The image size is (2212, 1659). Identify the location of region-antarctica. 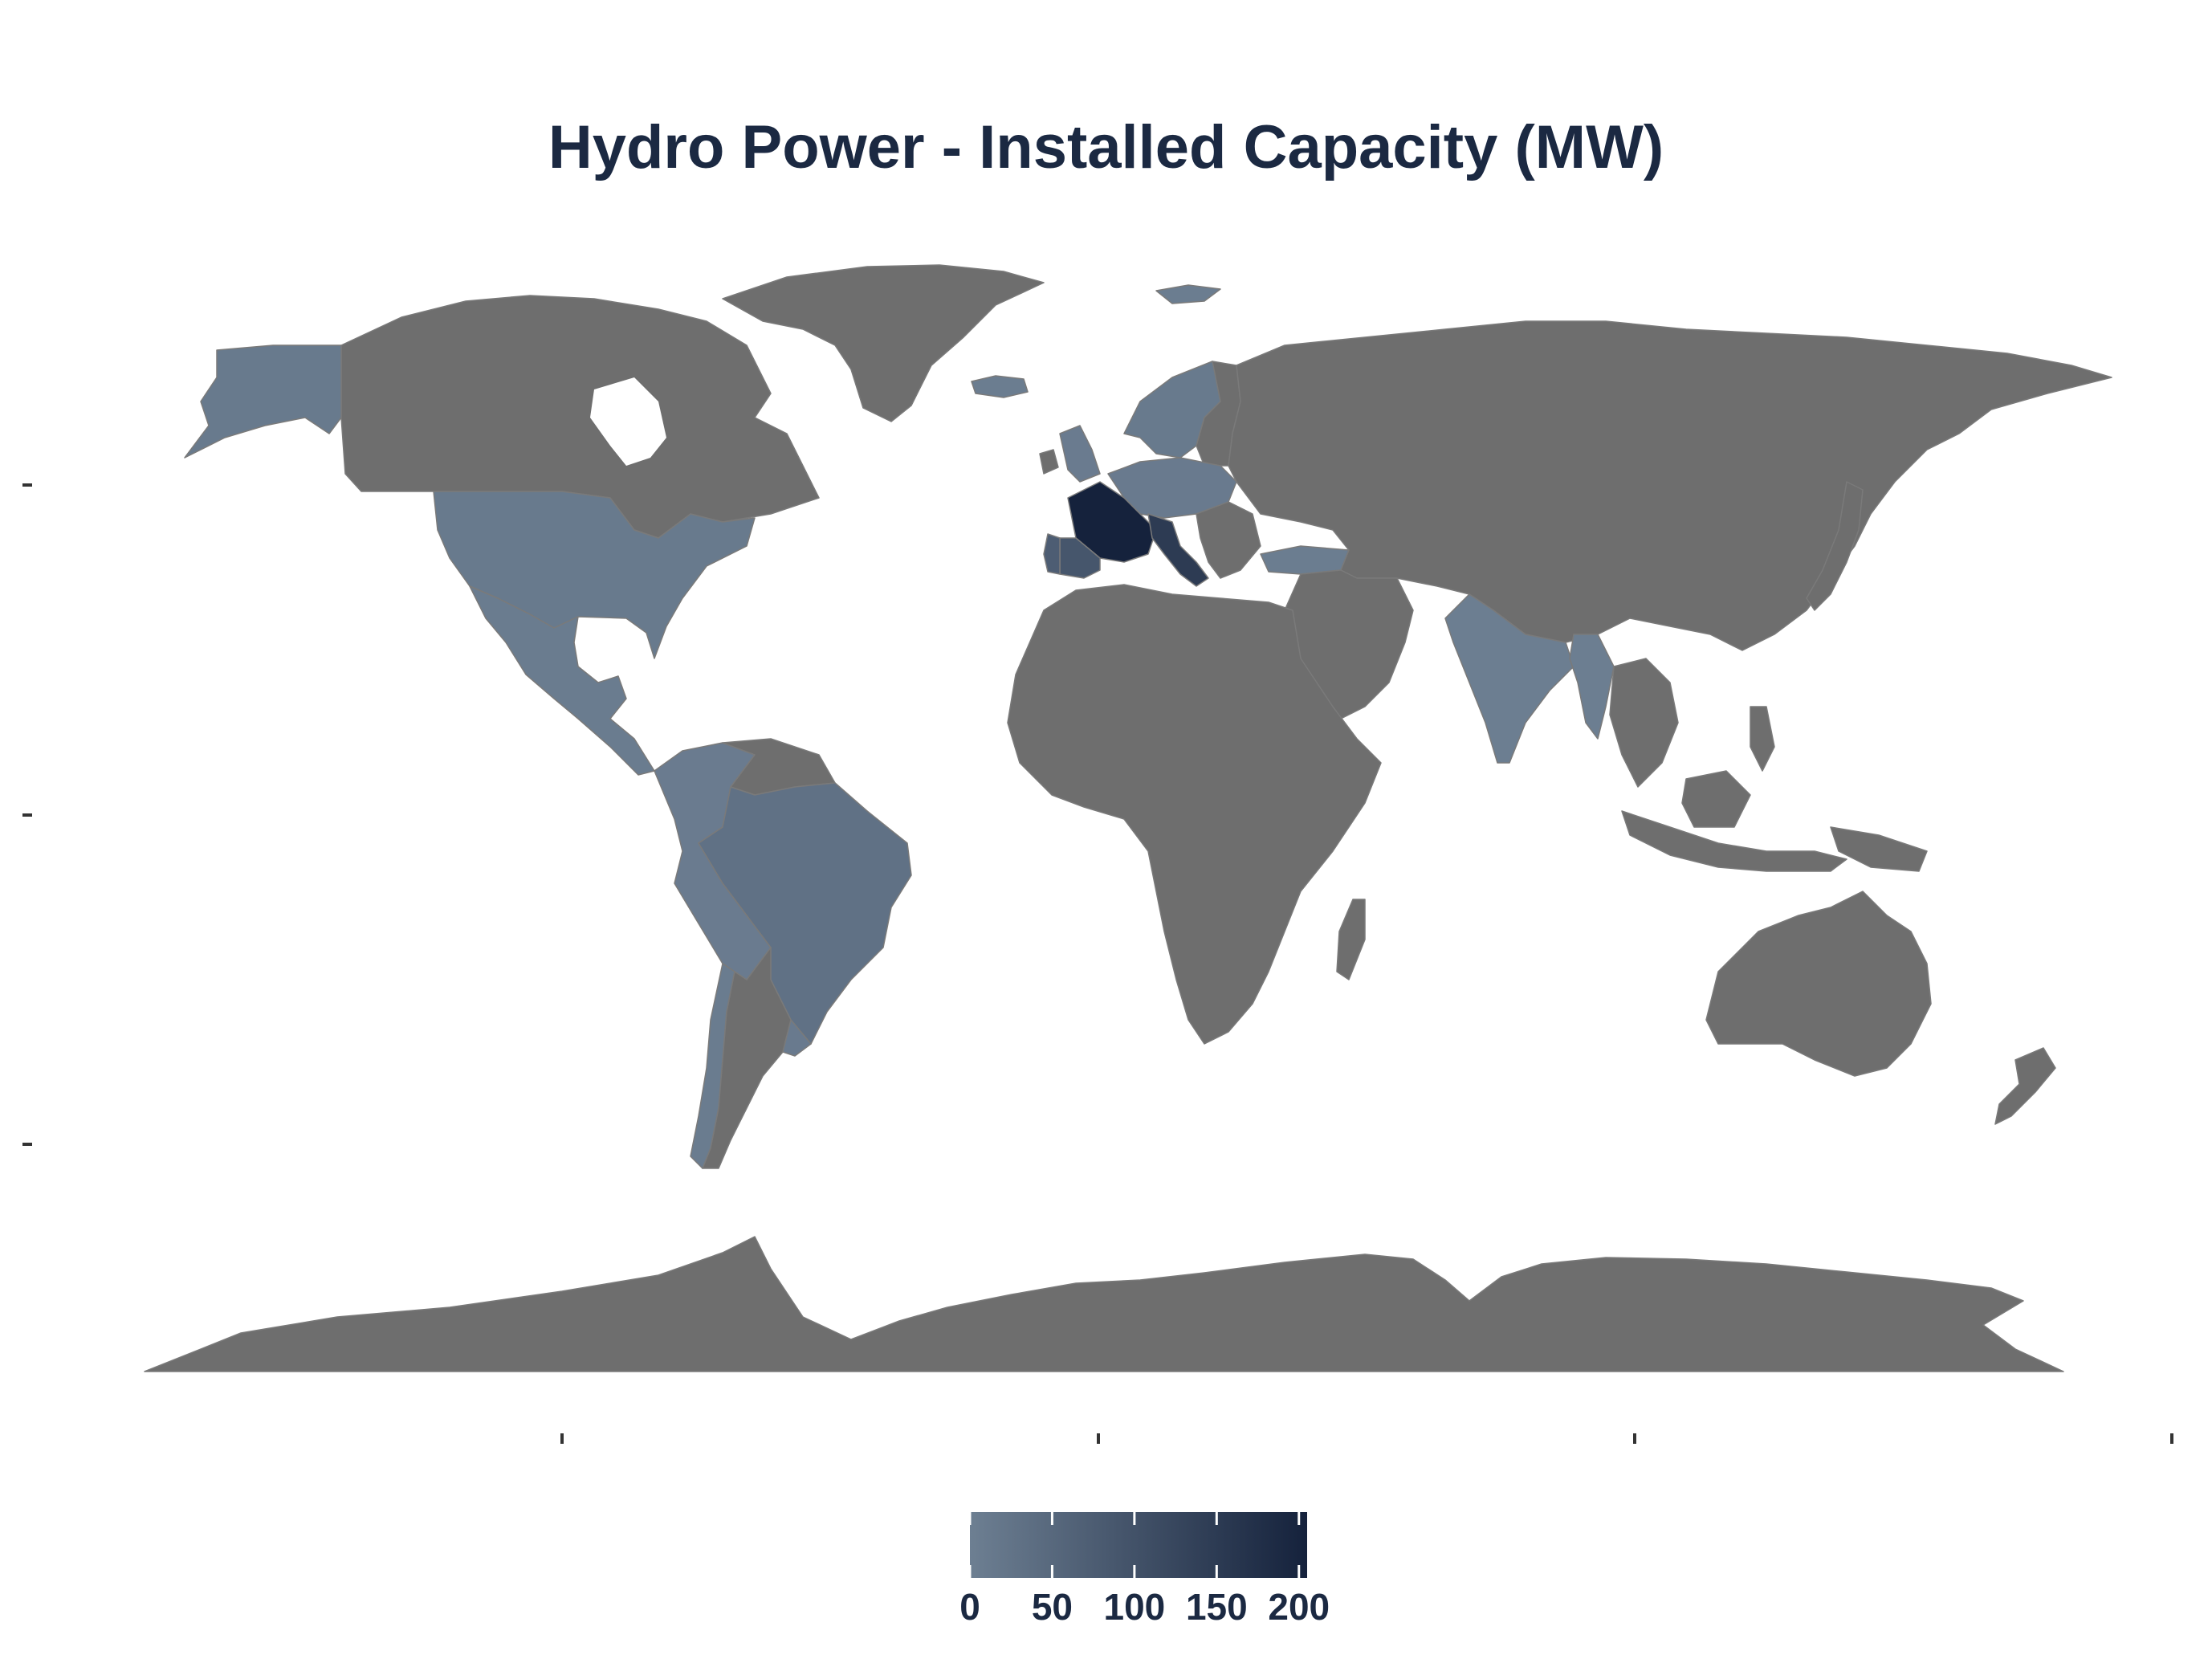
(1104, 1304).